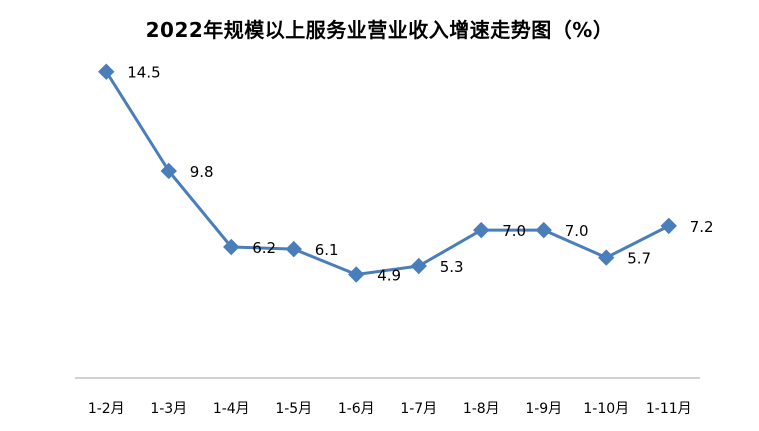  What do you see at coordinates (231, 409) in the screenshot?
I see `x-tick-label: 1-4月` at bounding box center [231, 409].